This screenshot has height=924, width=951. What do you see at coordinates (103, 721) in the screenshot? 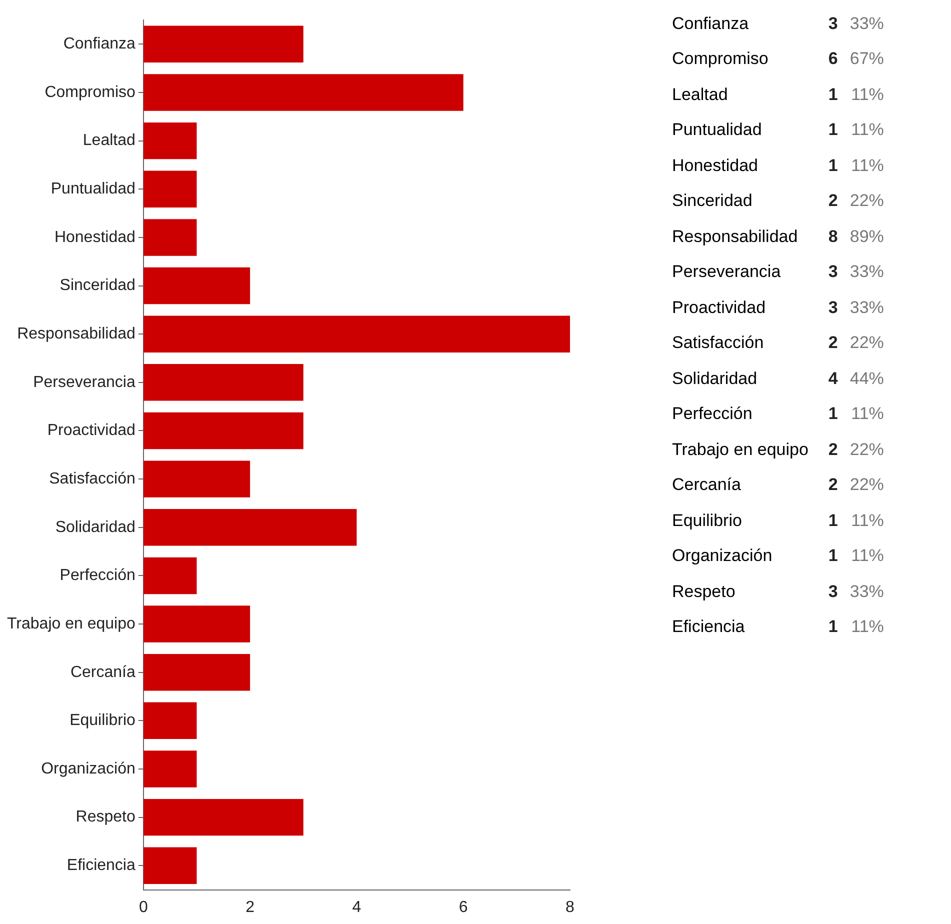
I see `y-tick-label: Equilibrio` at bounding box center [103, 721].